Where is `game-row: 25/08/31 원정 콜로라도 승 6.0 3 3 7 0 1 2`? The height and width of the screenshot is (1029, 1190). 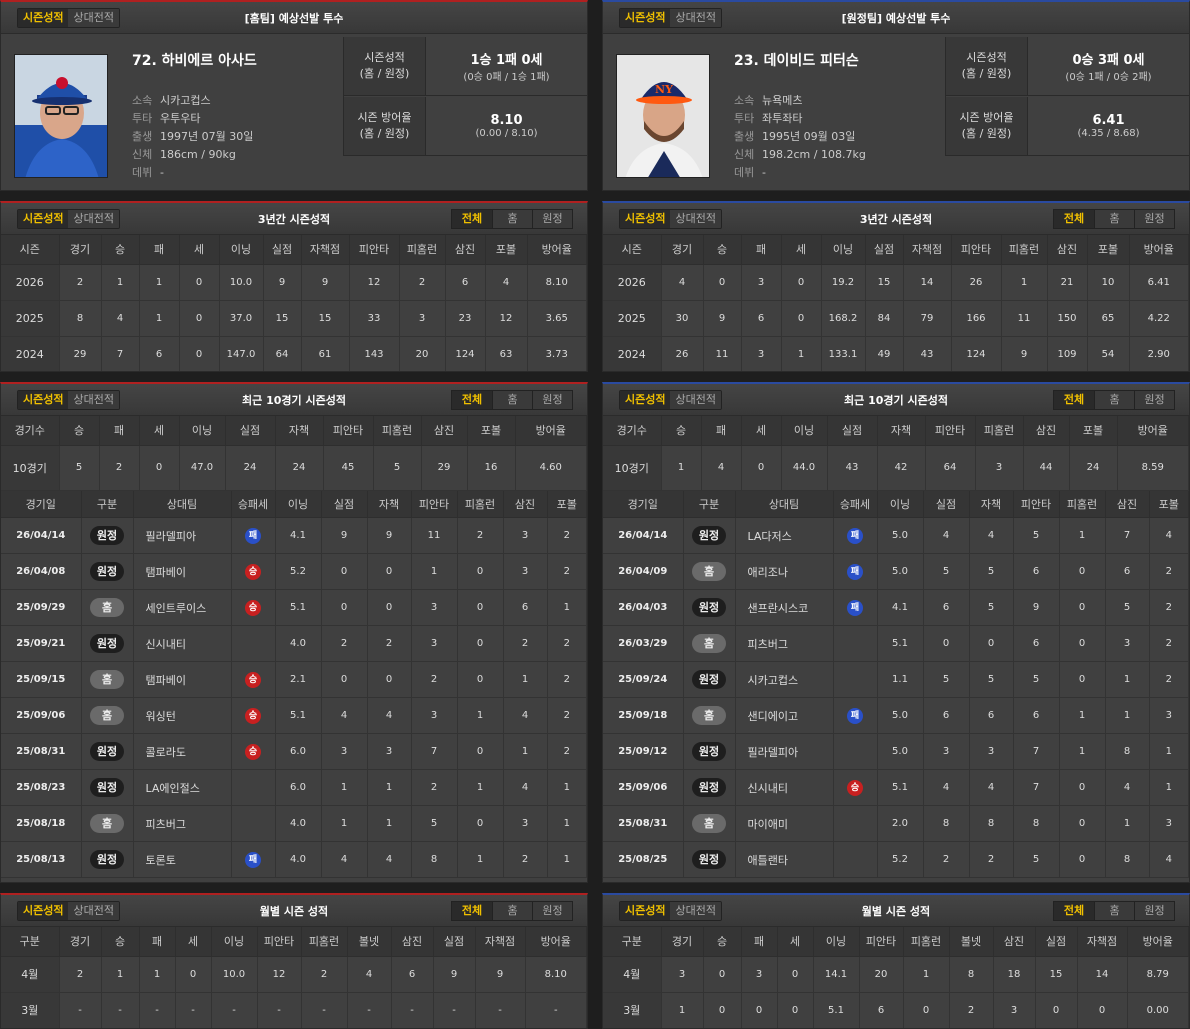 game-row: 25/08/31 원정 콜로라도 승 6.0 3 3 7 0 1 2 is located at coordinates (294, 751).